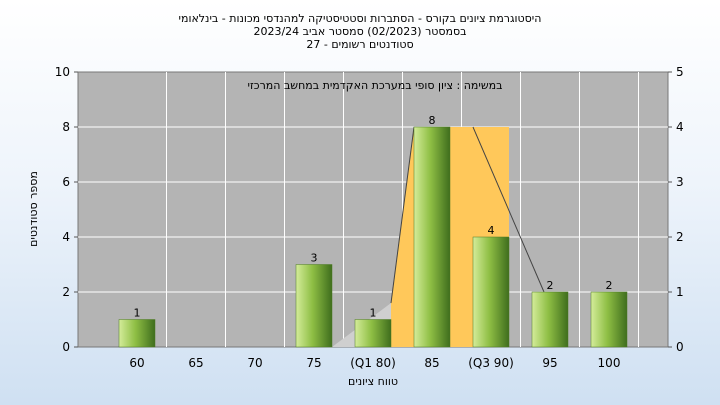 The height and width of the screenshot is (405, 720). I want to click on lower-quartile-area, so click(402, 237).